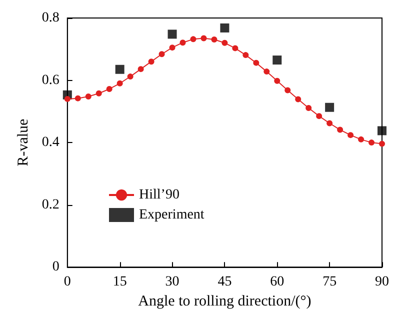  I want to click on legend-label: Experiment, so click(171, 215).